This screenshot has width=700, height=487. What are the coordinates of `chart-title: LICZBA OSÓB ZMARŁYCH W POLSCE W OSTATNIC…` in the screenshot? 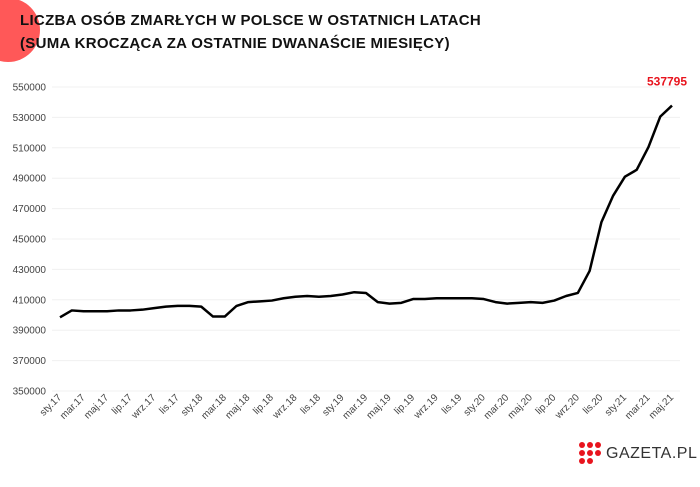 It's located at (250, 20).